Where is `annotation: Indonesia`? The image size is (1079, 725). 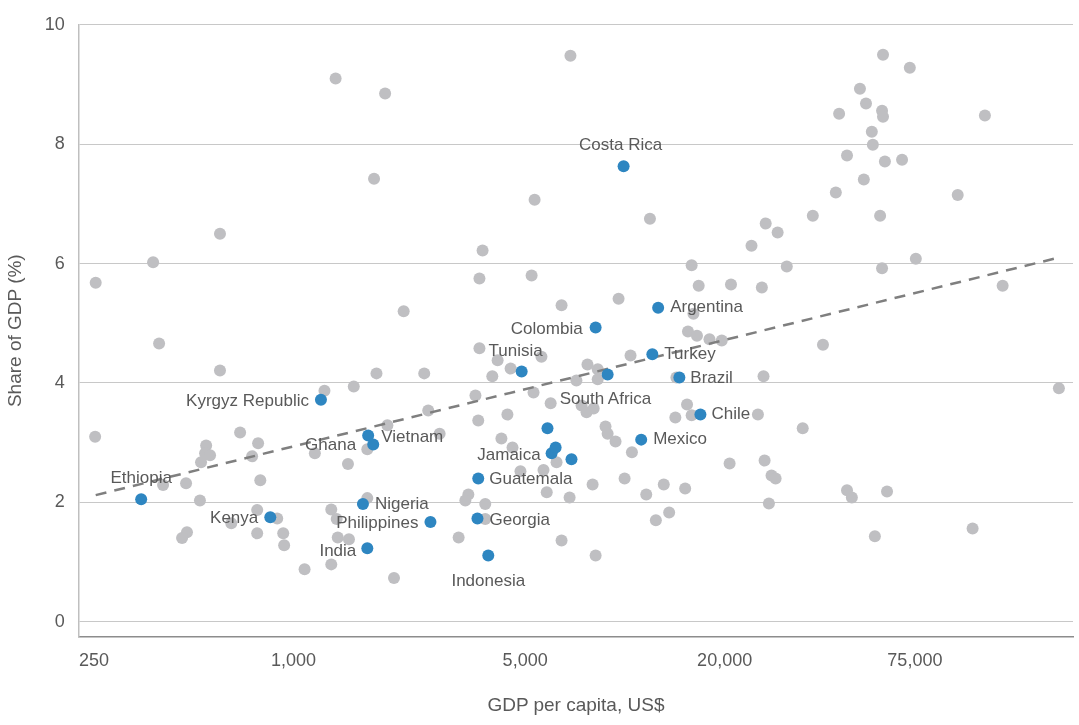 annotation: Indonesia is located at coordinates (488, 581).